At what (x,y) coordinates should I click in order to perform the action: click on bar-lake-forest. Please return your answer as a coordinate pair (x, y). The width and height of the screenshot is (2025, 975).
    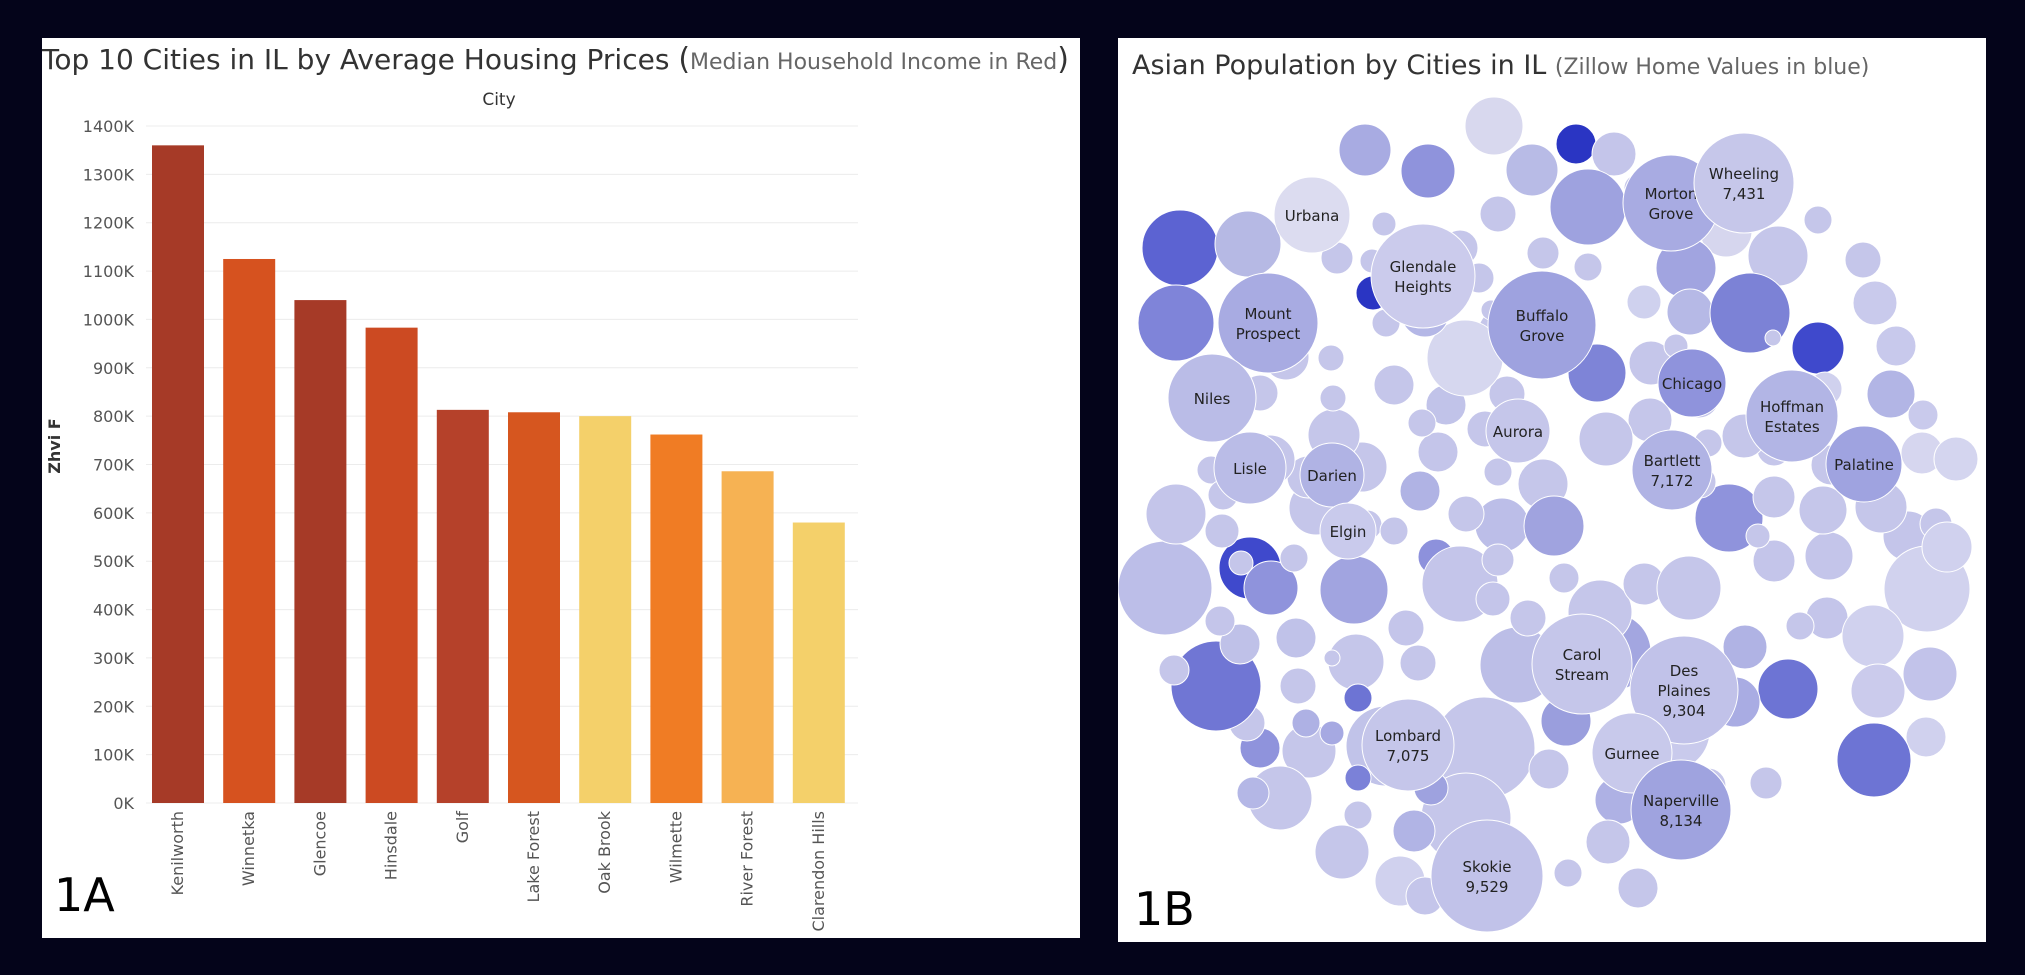
    Looking at the image, I should click on (534, 607).